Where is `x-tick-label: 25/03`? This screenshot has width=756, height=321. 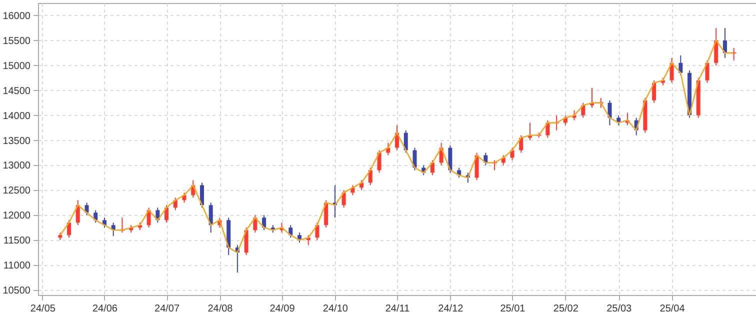 x-tick-label: 25/03 is located at coordinates (619, 309).